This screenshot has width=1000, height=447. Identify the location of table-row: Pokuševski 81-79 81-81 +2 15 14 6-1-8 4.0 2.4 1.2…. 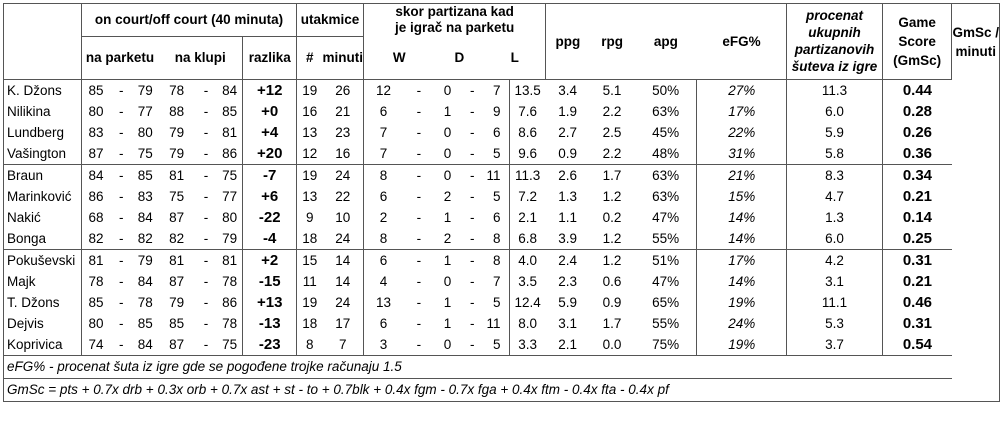
(501, 259).